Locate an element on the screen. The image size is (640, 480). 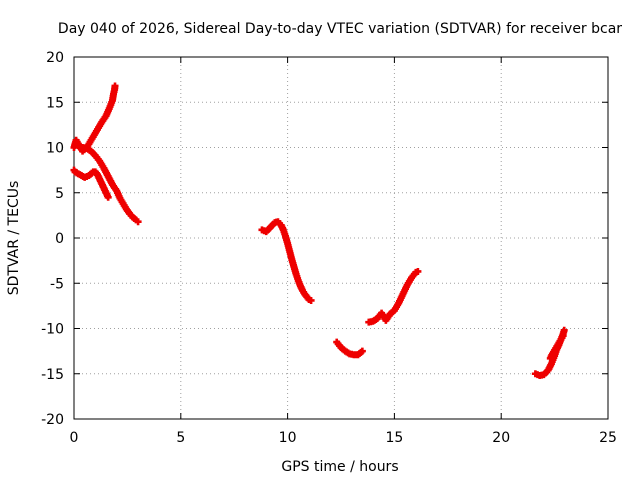
y-tick-label: -20 is located at coordinates (52, 420).